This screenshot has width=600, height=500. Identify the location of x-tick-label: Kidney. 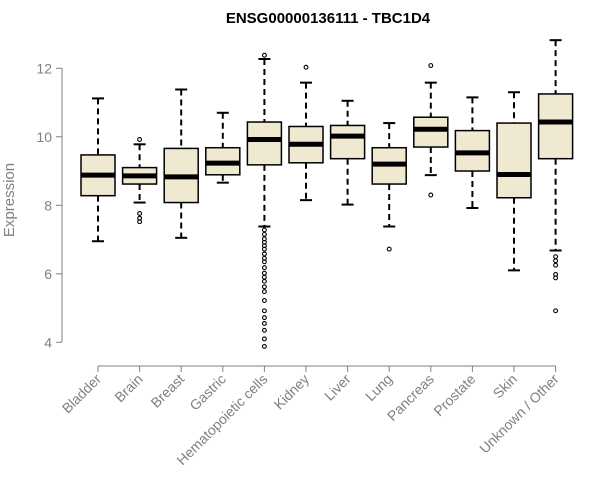
(292, 392).